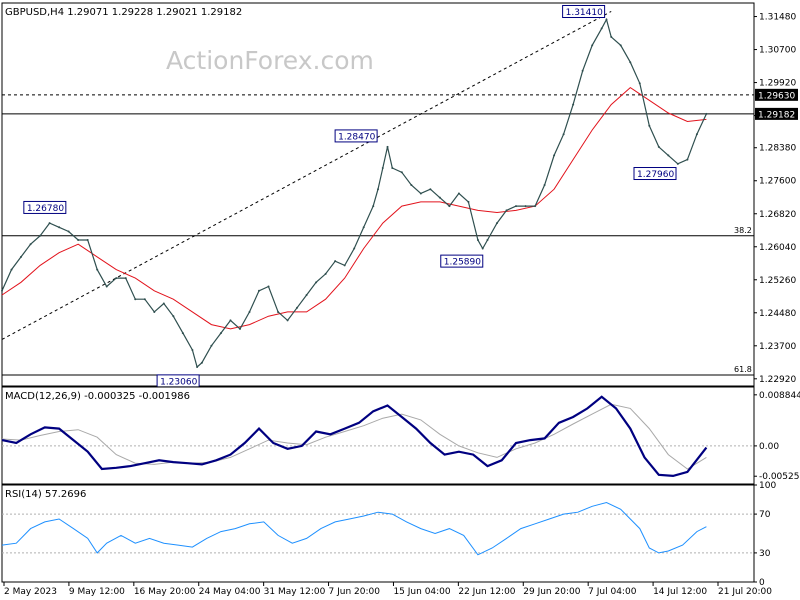 This screenshot has width=800, height=600. I want to click on x-tick-label: 16 May 20:00, so click(165, 592).